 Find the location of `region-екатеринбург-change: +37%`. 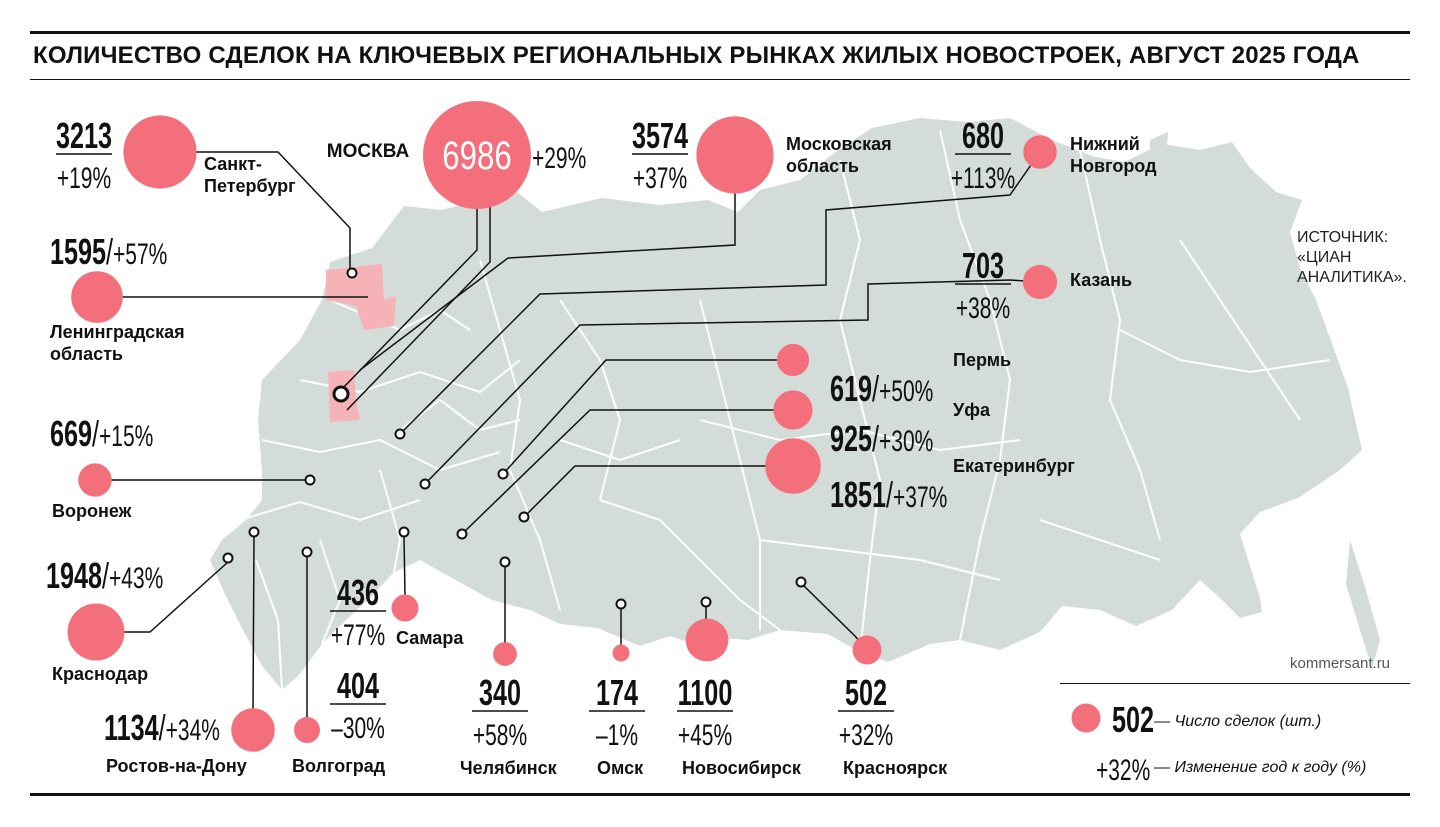

region-екатеринбург-change: +37% is located at coordinates (920, 498).